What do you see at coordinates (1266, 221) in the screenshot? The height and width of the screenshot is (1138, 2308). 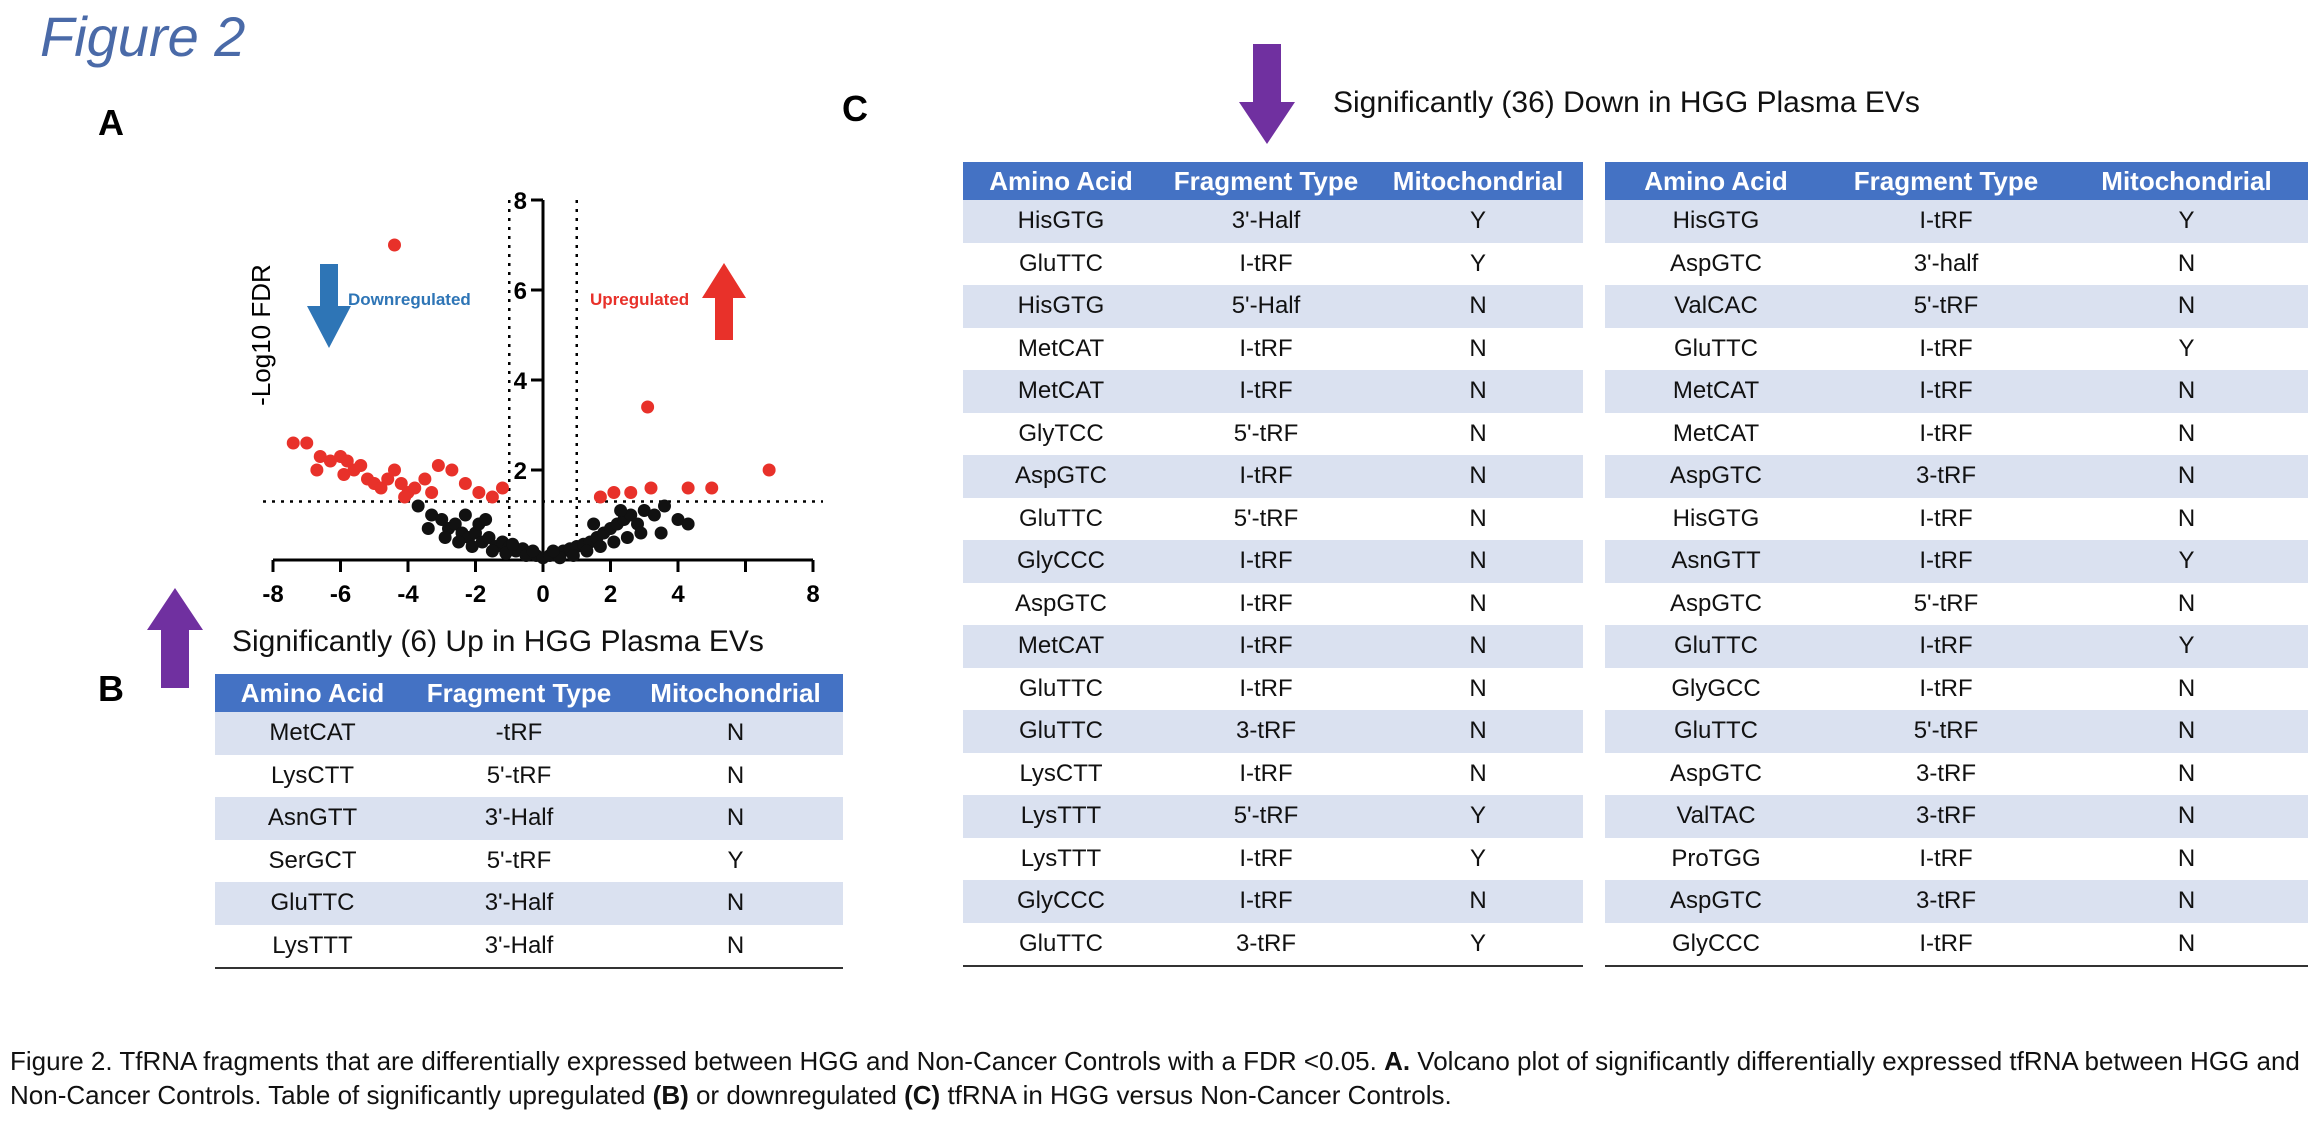 I see `cell-fragment-type: 3'-Half` at bounding box center [1266, 221].